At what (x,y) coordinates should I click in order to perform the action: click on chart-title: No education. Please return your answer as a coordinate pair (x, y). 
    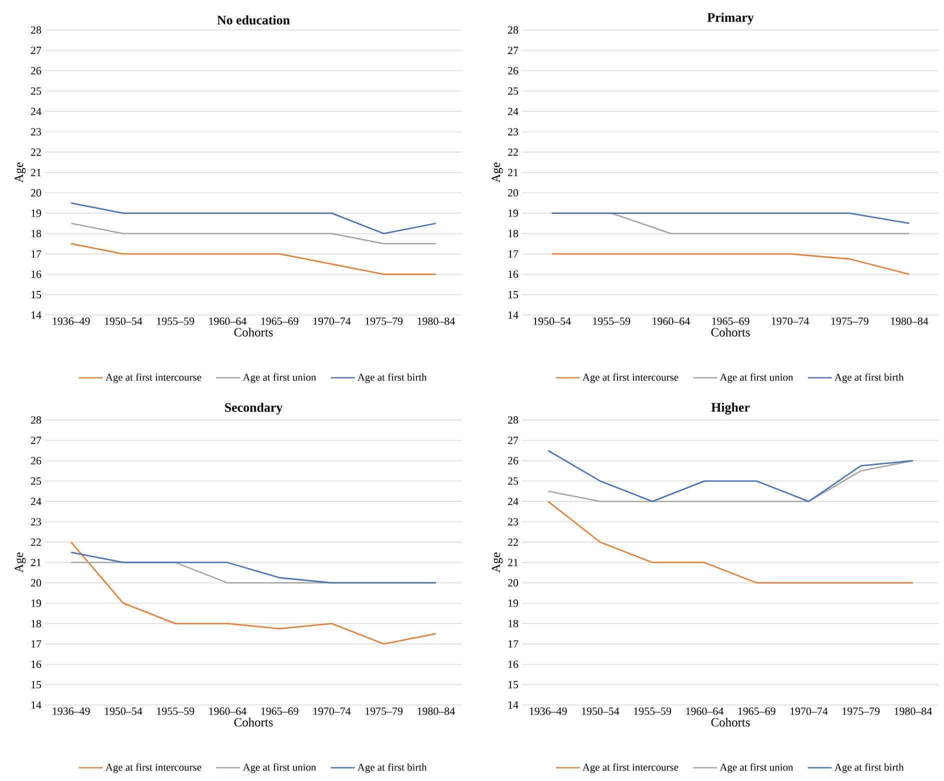
    Looking at the image, I should click on (253, 19).